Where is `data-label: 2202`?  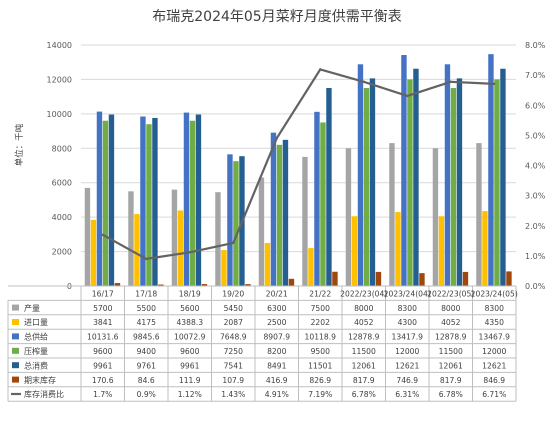
data-label: 2202 is located at coordinates (320, 322).